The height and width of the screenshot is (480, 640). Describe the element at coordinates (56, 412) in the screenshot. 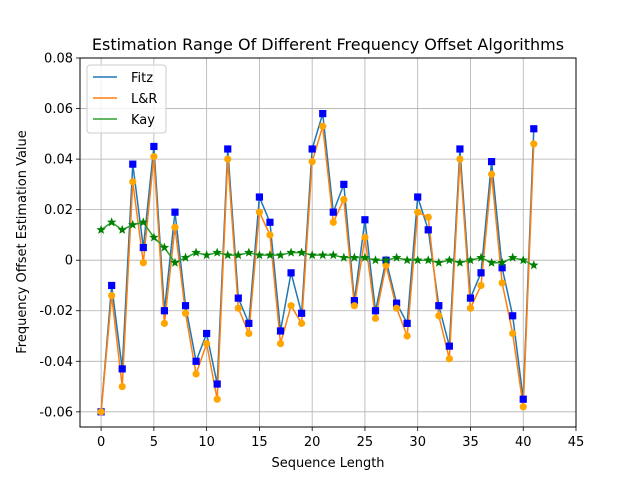

I see `y-tick-label: -0.06` at that location.